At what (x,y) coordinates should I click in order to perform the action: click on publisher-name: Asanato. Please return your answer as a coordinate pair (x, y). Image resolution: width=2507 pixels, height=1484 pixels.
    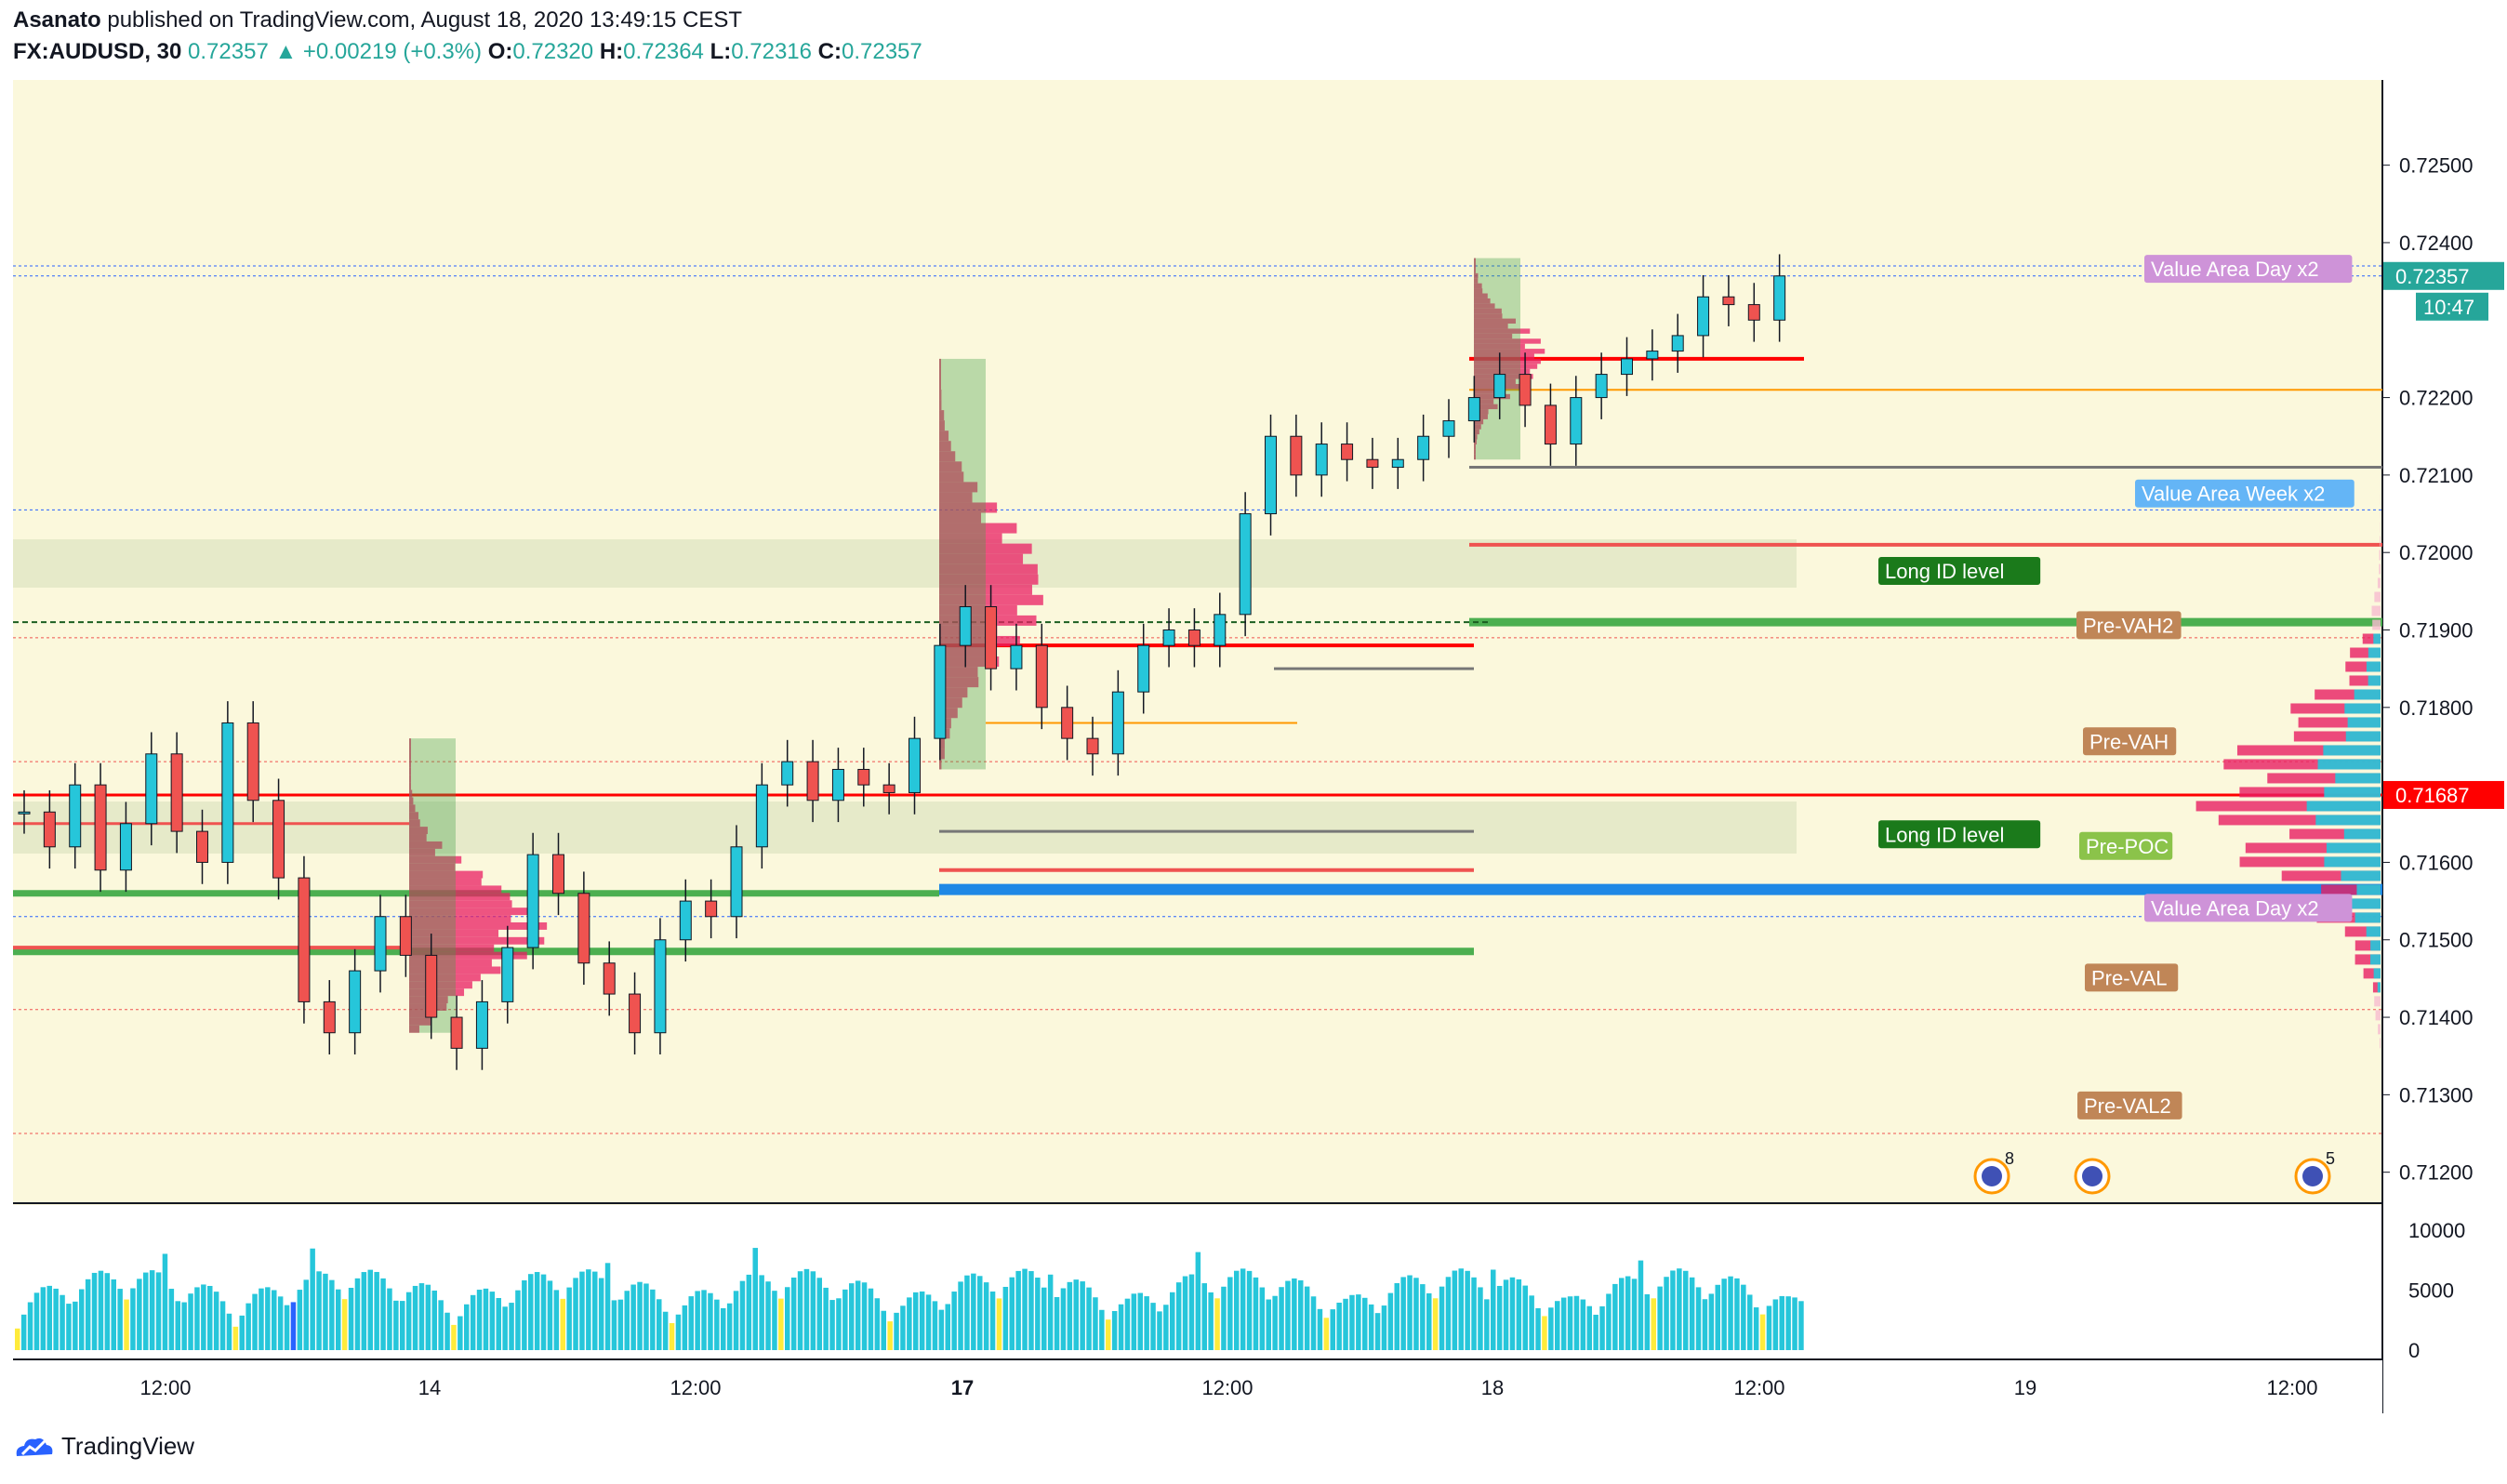
    Looking at the image, I should click on (57, 20).